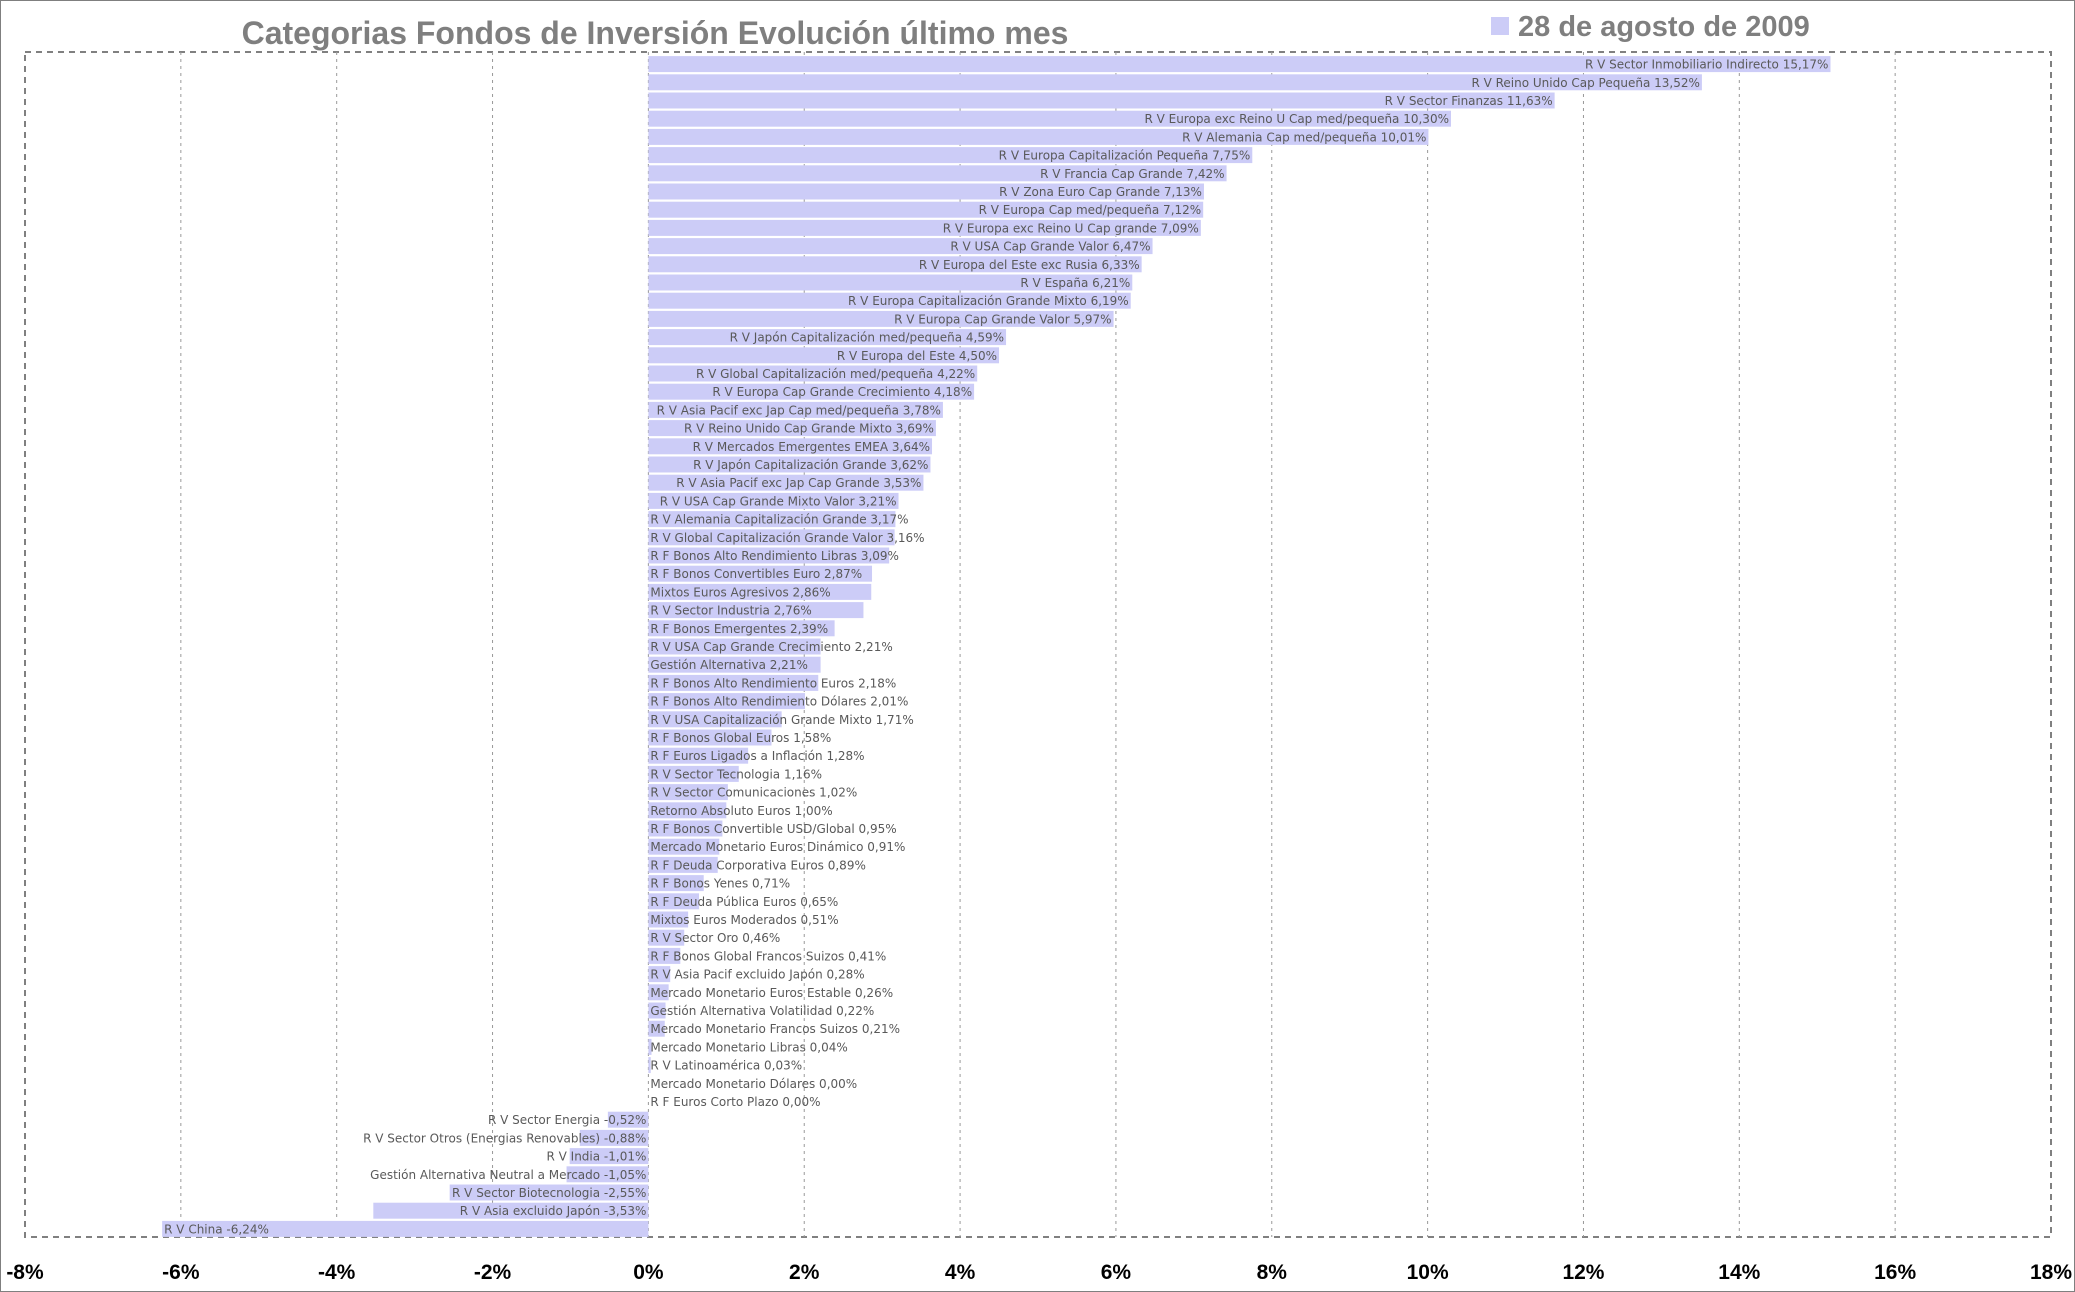  Describe the element at coordinates (960, 1272) in the screenshot. I see `x-tick-label: 4%` at that location.